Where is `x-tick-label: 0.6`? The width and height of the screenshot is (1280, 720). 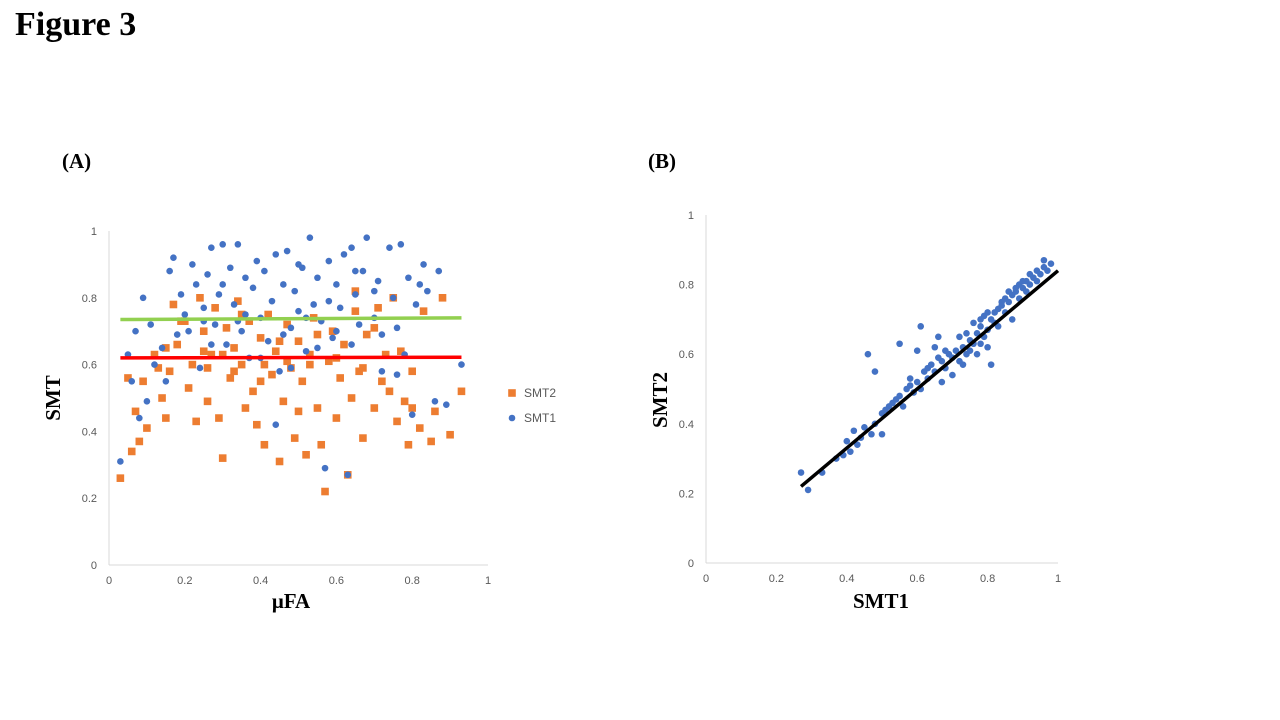
x-tick-label: 0.6 is located at coordinates (336, 581).